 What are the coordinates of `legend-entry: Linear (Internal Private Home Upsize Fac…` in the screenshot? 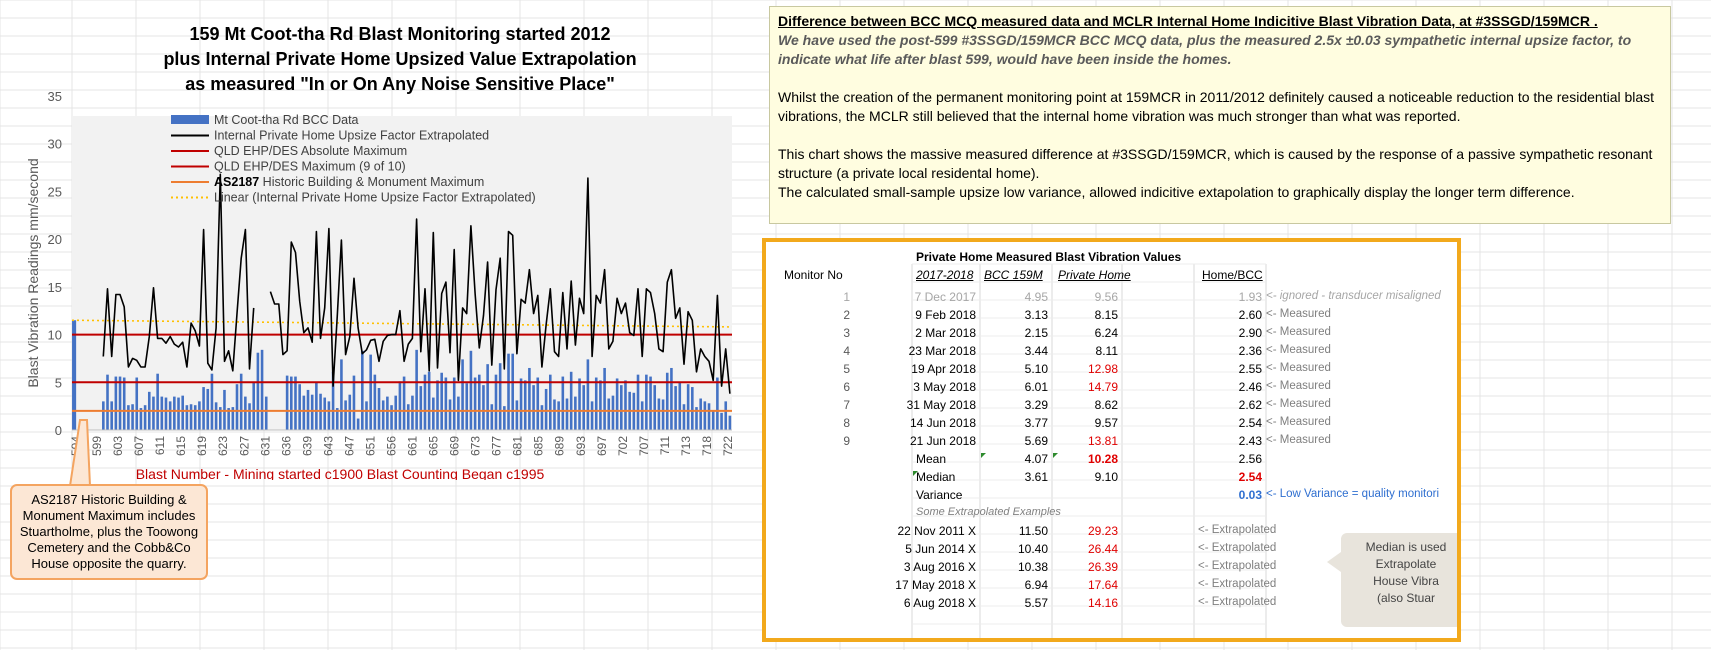 It's located at (375, 198).